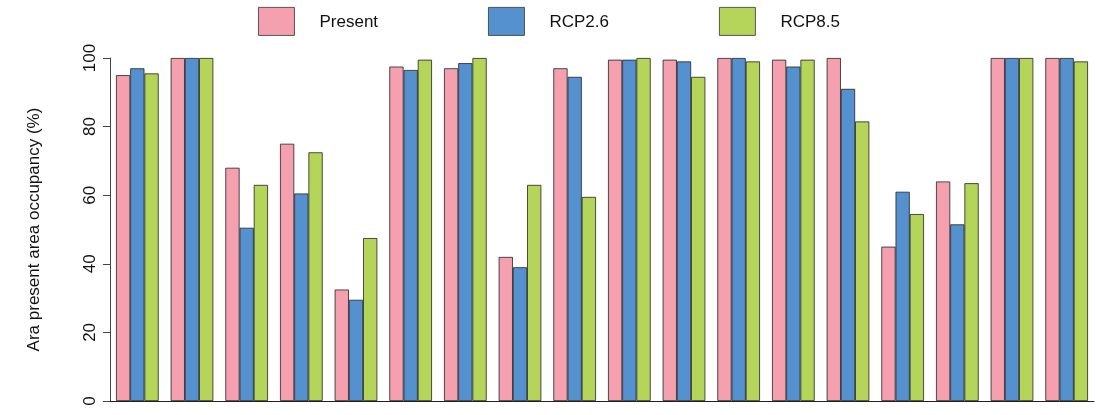  What do you see at coordinates (89, 195) in the screenshot?
I see `y-tick-label: 60` at bounding box center [89, 195].